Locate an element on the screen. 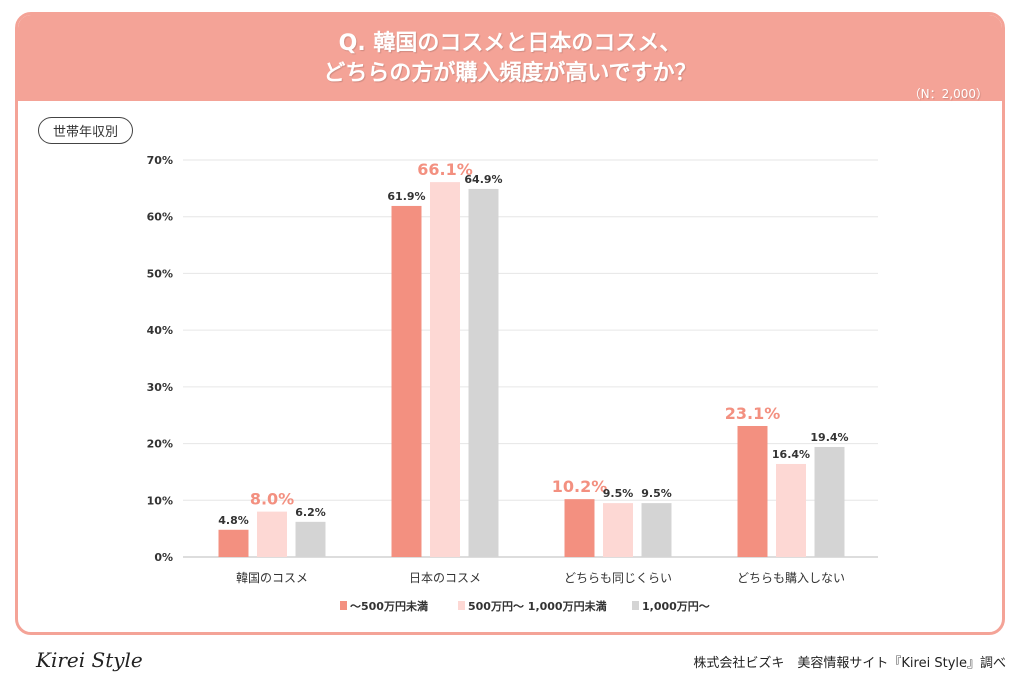  y-tick-label: 70% is located at coordinates (160, 160).